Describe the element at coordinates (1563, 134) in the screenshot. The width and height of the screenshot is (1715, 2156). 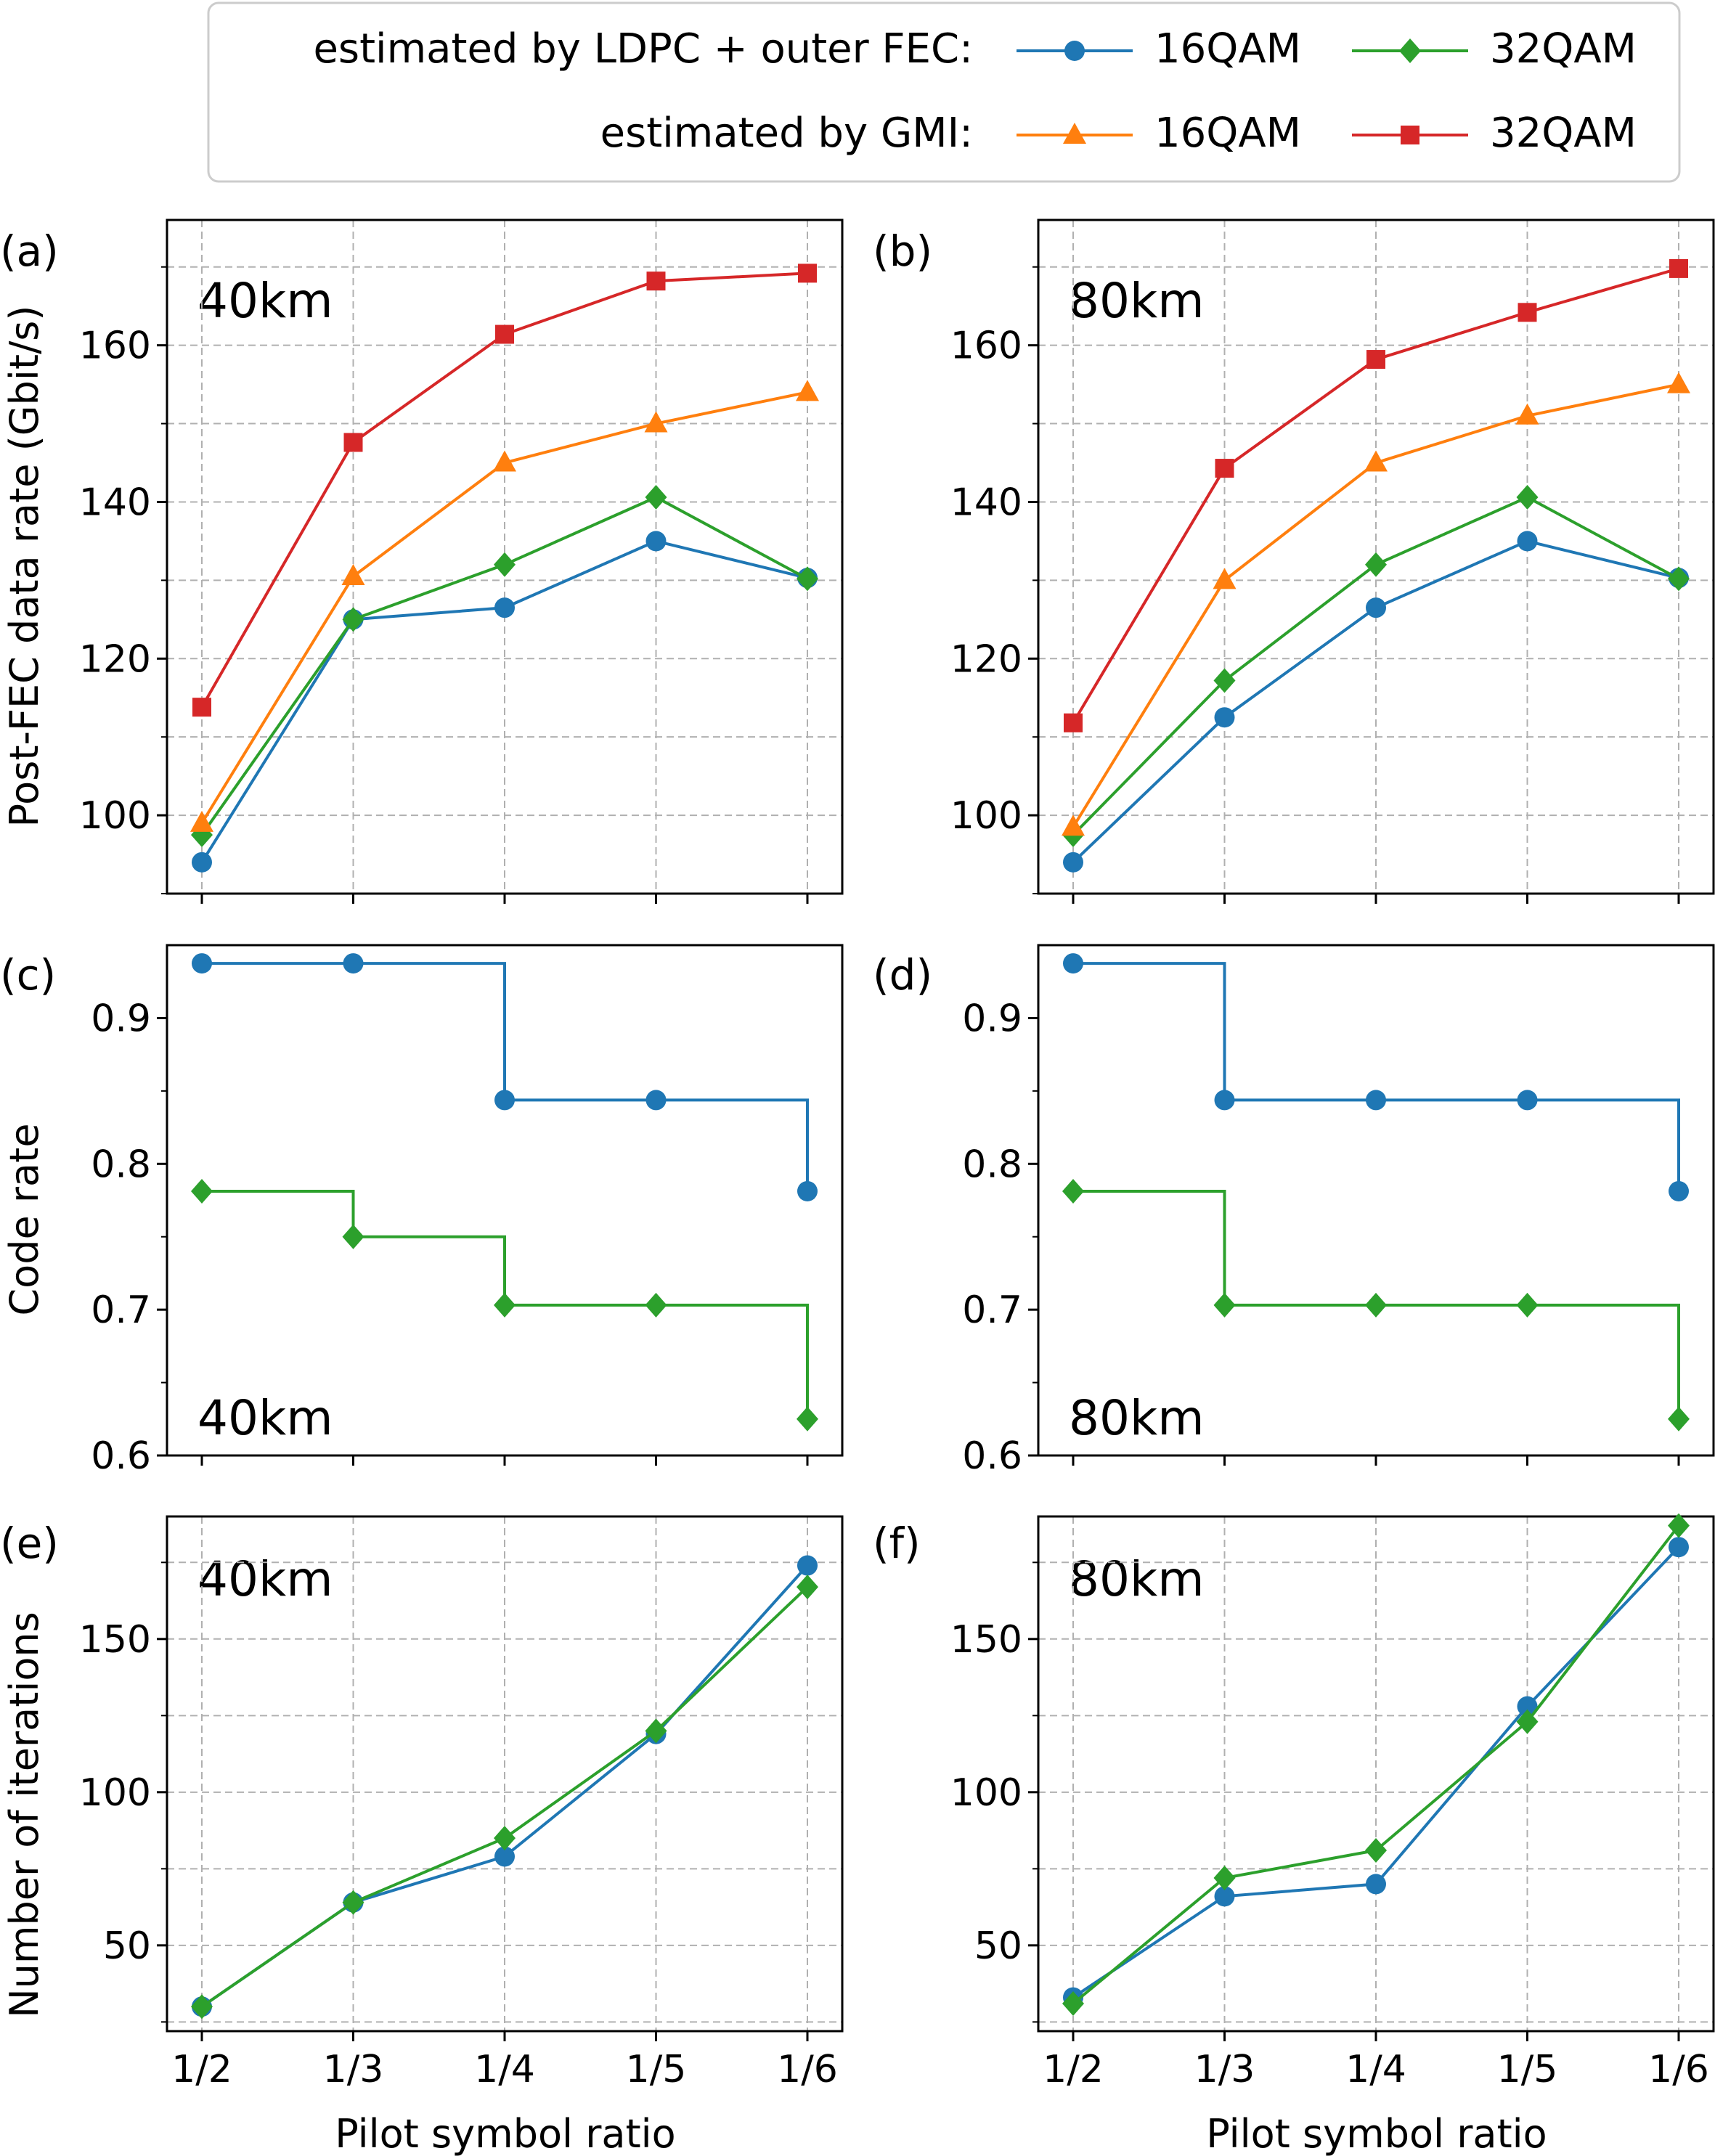
I see `legend-entry-32qam-gmi-label: 32QAM` at that location.